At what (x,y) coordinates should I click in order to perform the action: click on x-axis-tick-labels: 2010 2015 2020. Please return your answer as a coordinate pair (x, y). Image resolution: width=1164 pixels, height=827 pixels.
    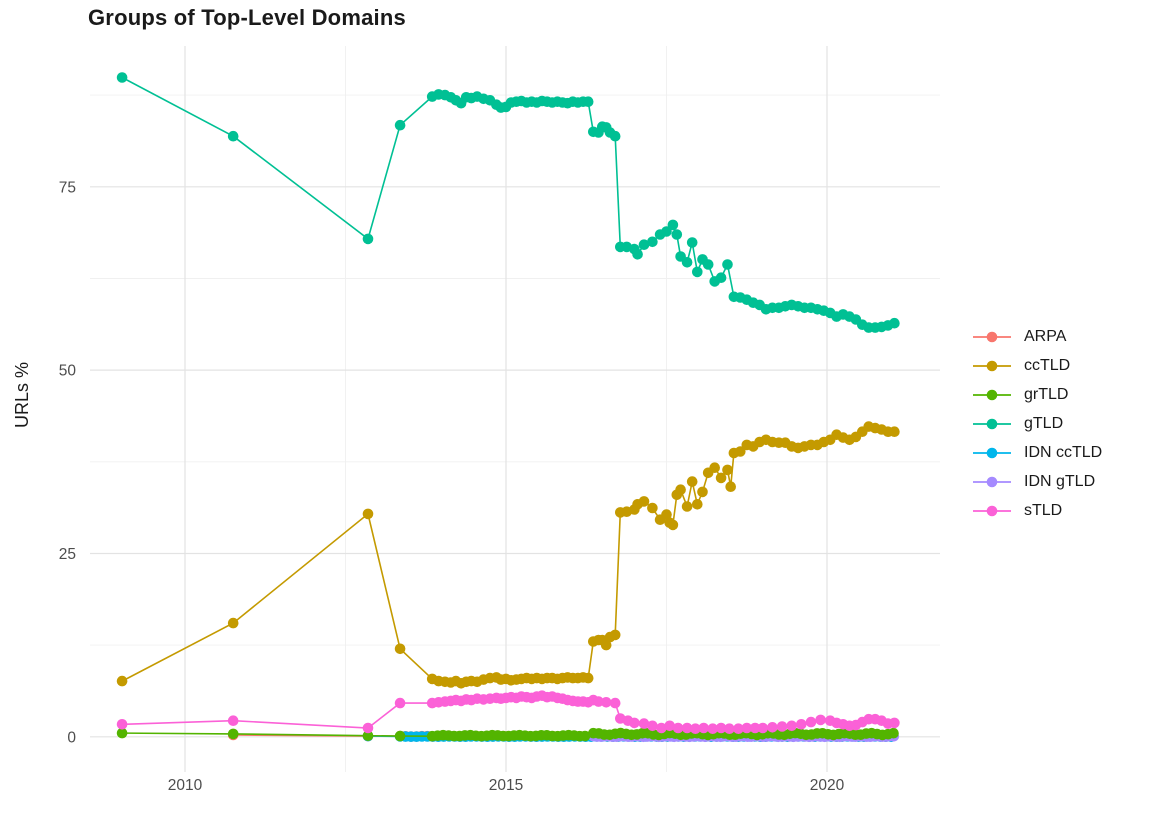
    Looking at the image, I should click on (506, 785).